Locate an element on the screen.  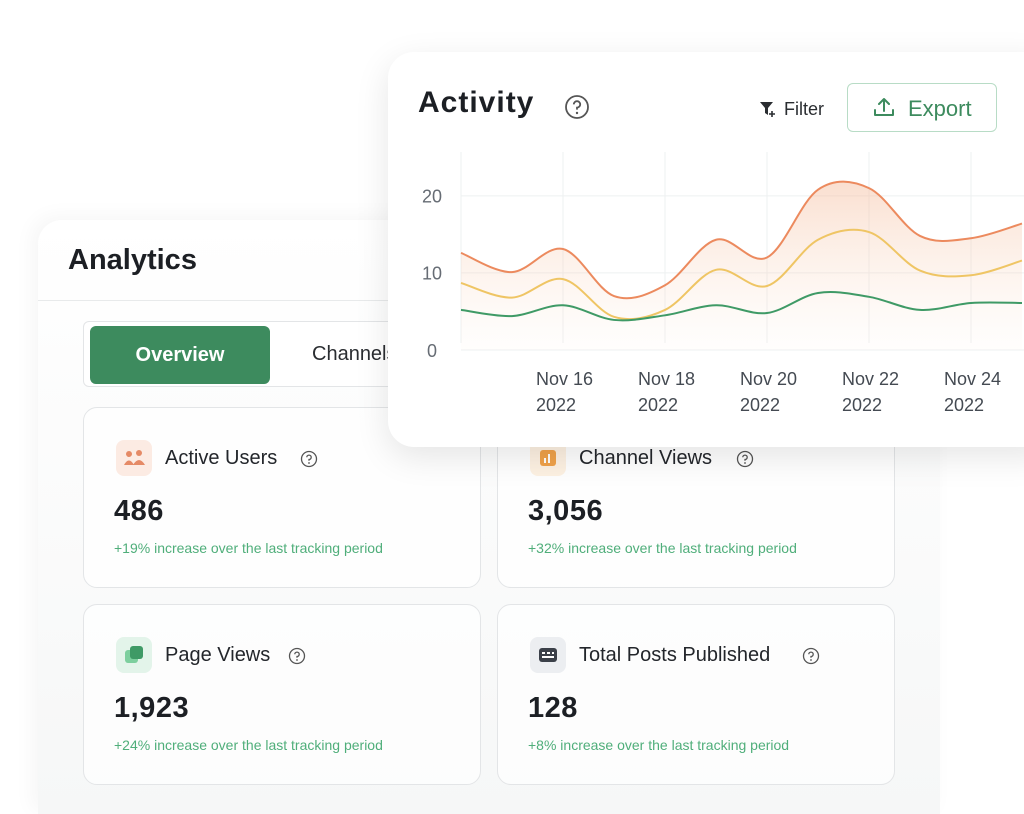
x-tick-label: Nov 20 2022 is located at coordinates (769, 392).